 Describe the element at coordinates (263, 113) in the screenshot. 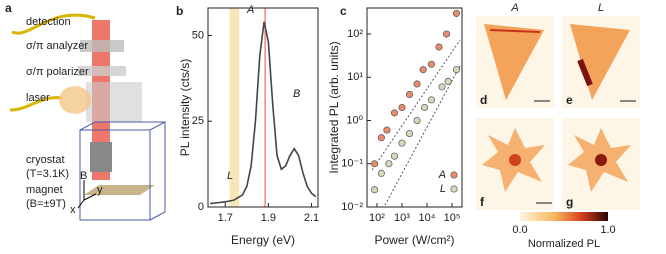

I see `spectrum-line` at that location.